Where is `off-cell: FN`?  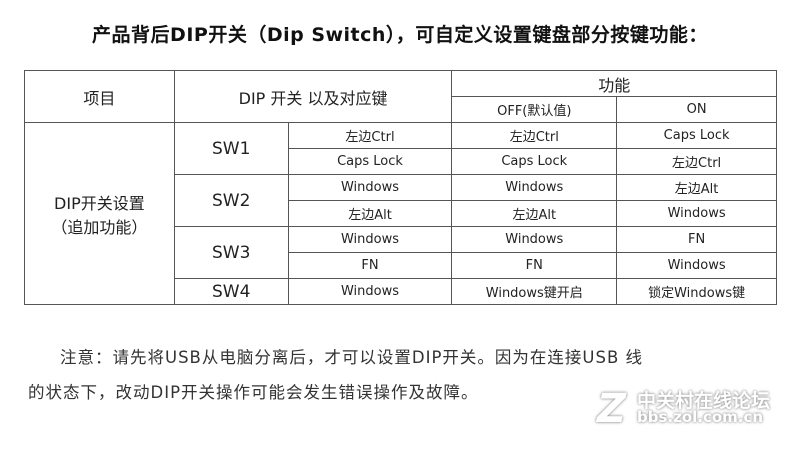 off-cell: FN is located at coordinates (534, 265).